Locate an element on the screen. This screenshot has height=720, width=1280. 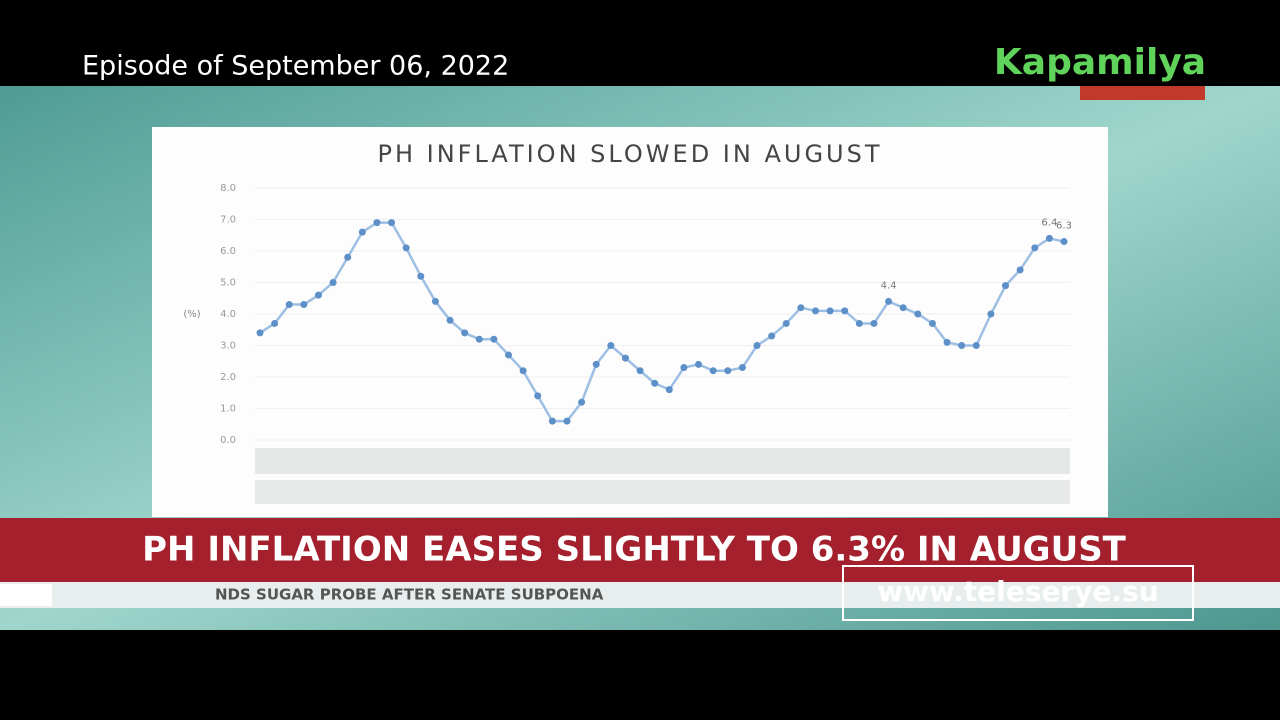
y-tick-label: 0.0 is located at coordinates (228, 440).